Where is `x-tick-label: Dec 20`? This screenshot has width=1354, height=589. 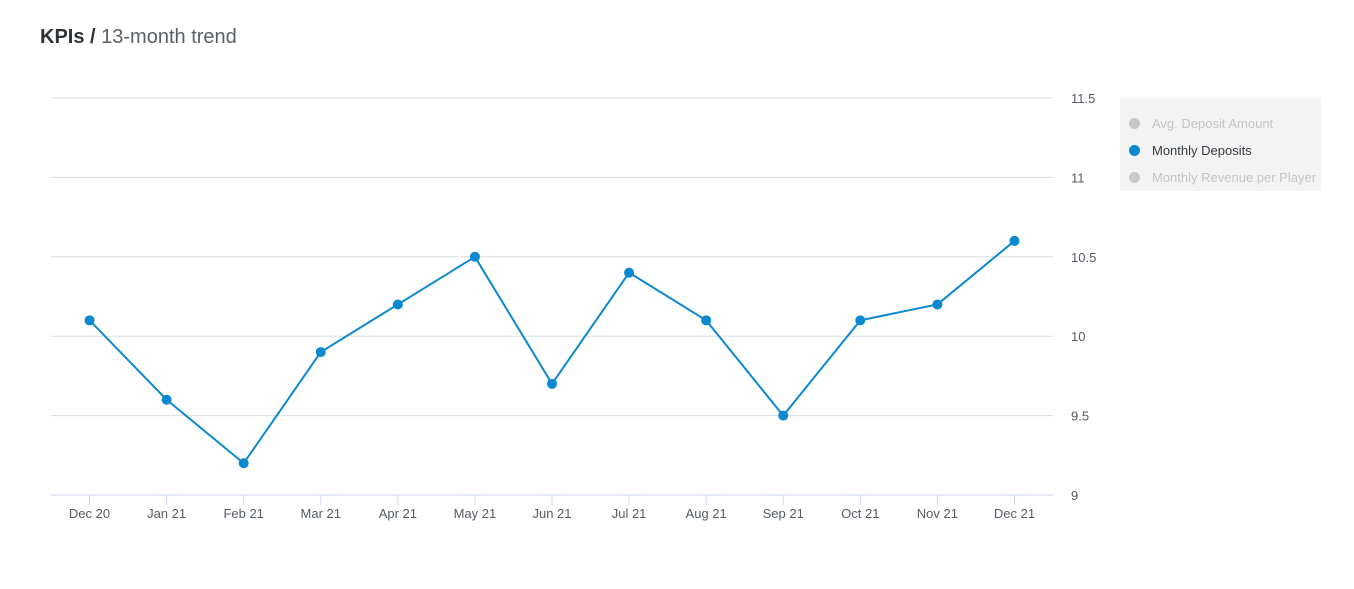
x-tick-label: Dec 20 is located at coordinates (89, 513).